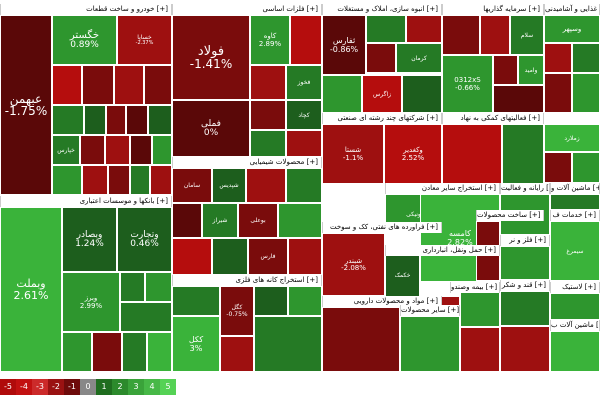 This screenshot has width=600, height=400. What do you see at coordinates (419, 58) in the screenshot?
I see `treemap-tile: کرمان` at bounding box center [419, 58].